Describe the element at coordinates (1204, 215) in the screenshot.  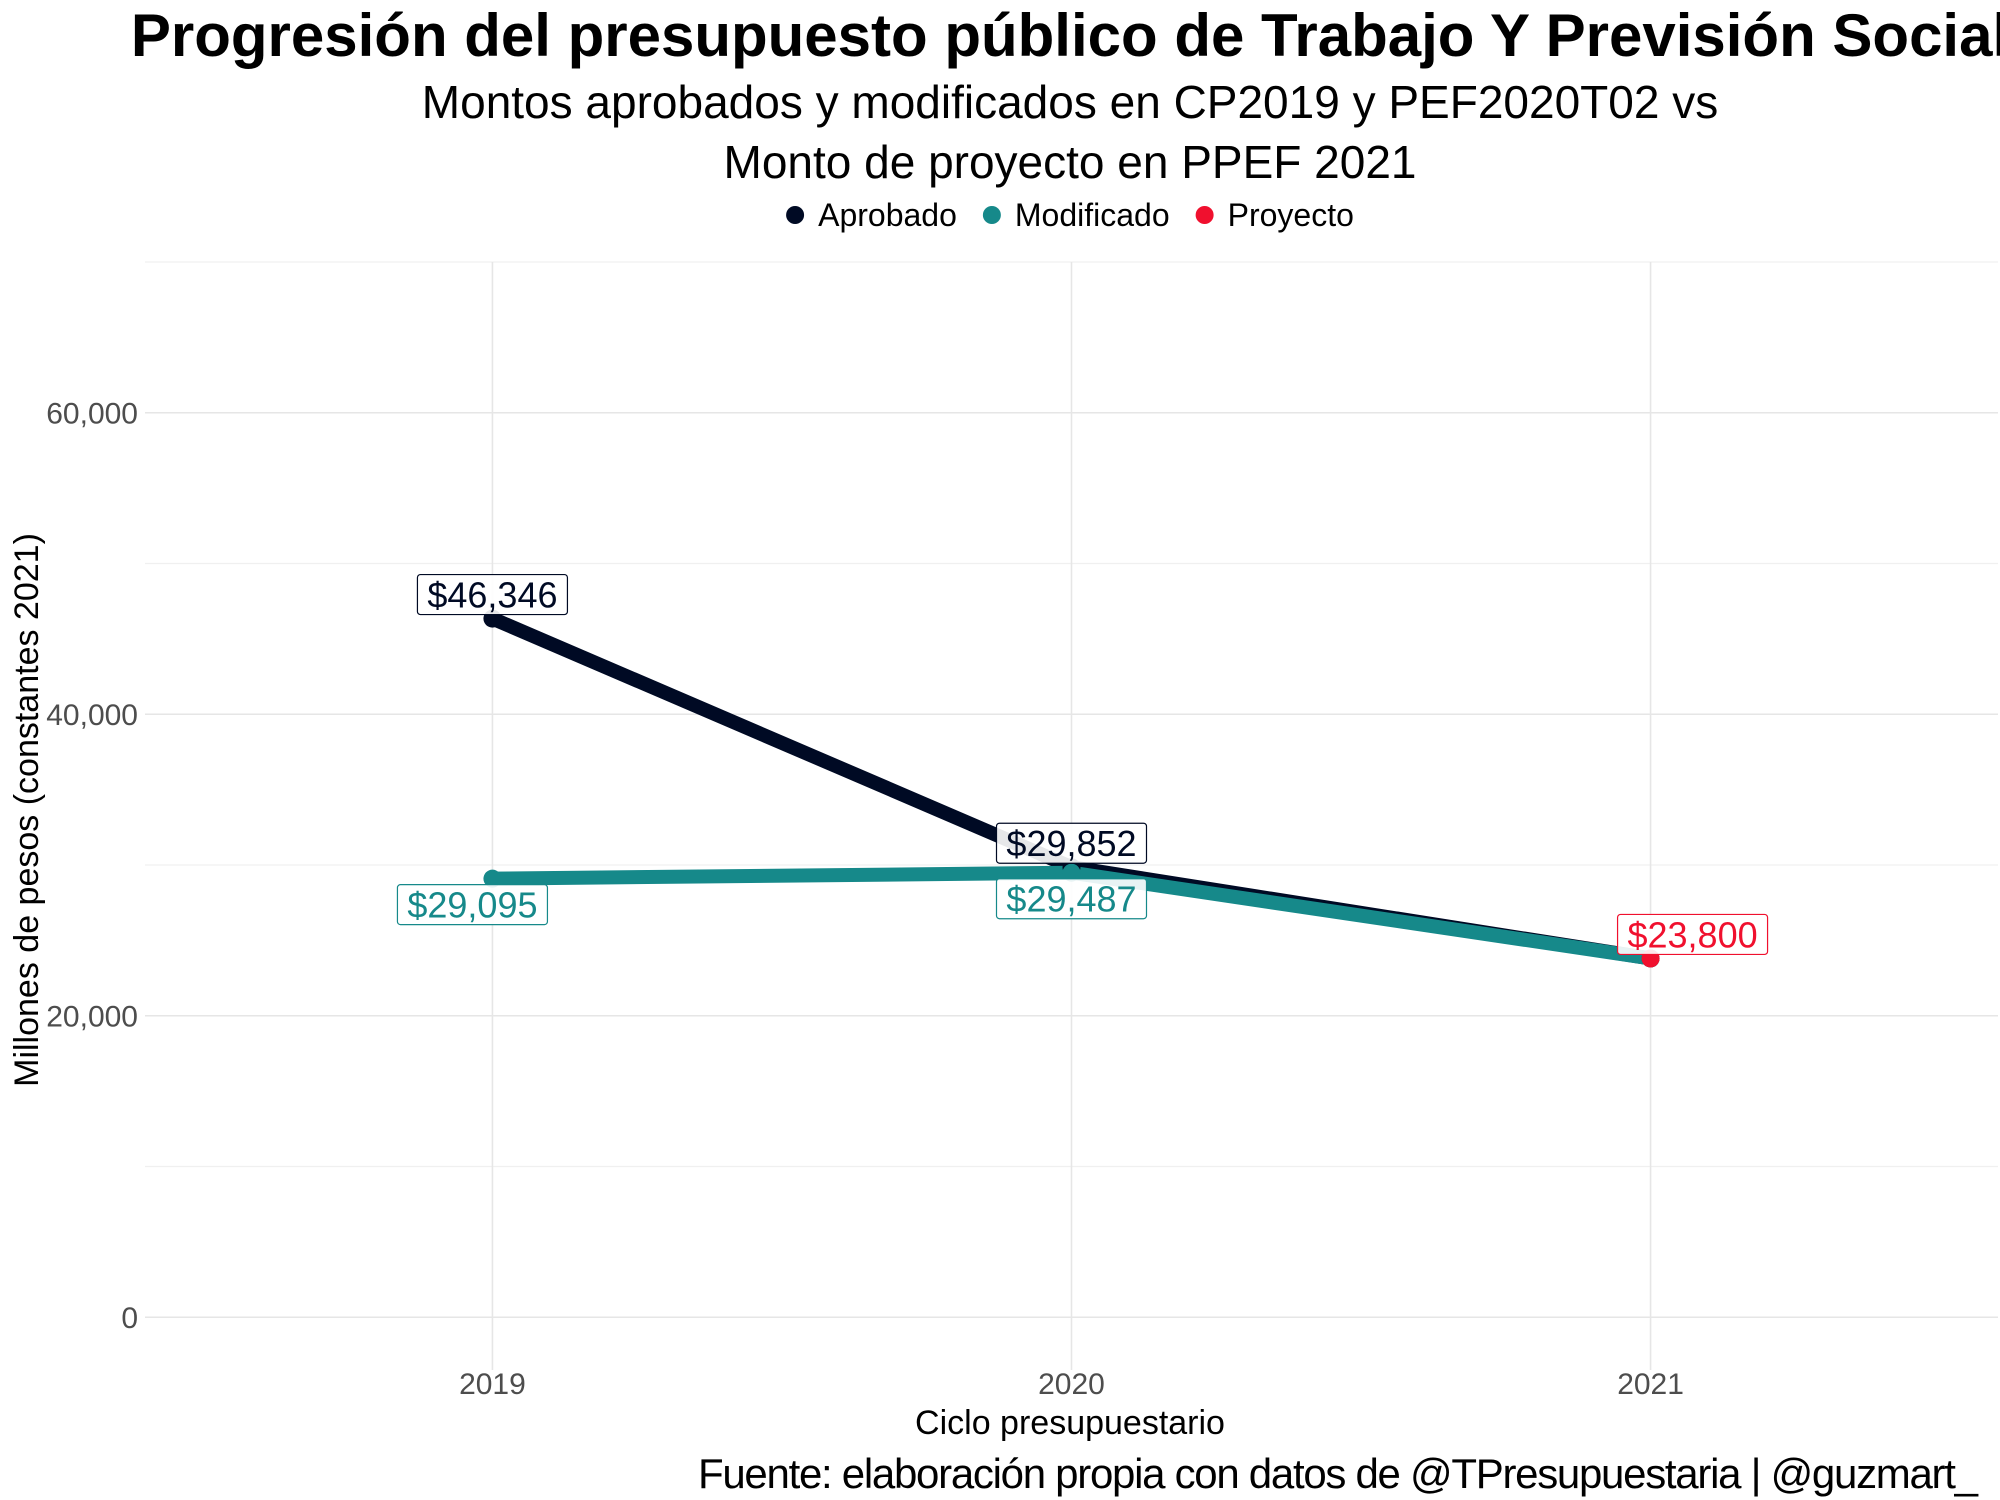
I see `legend-key-proyecto` at that location.